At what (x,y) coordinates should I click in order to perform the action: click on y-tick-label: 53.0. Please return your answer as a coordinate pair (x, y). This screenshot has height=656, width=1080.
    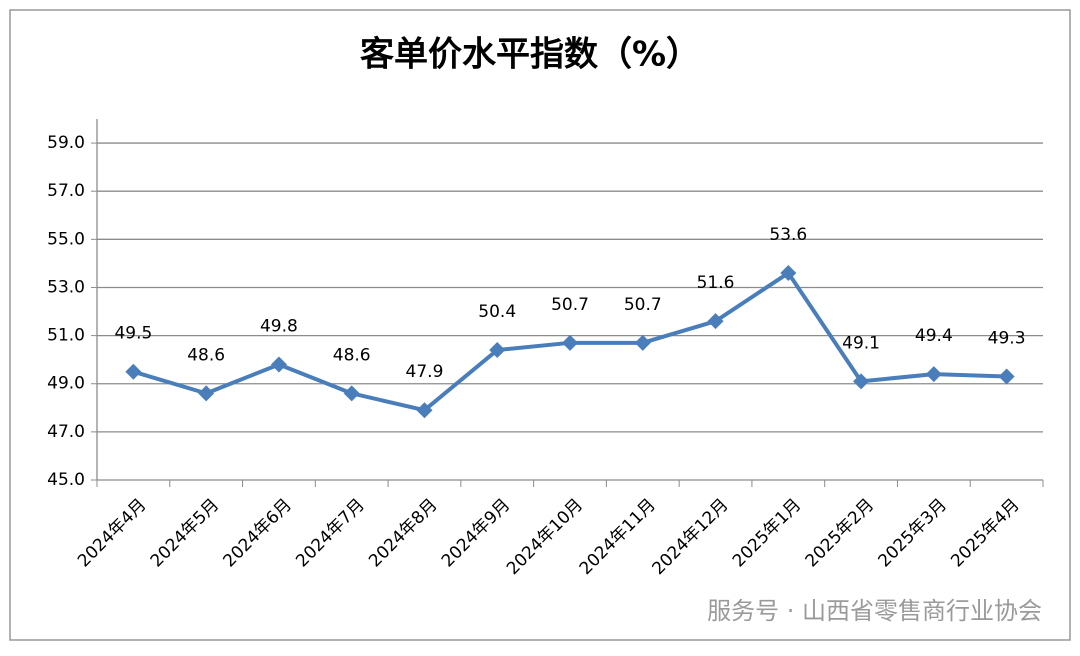
    Looking at the image, I should click on (66, 287).